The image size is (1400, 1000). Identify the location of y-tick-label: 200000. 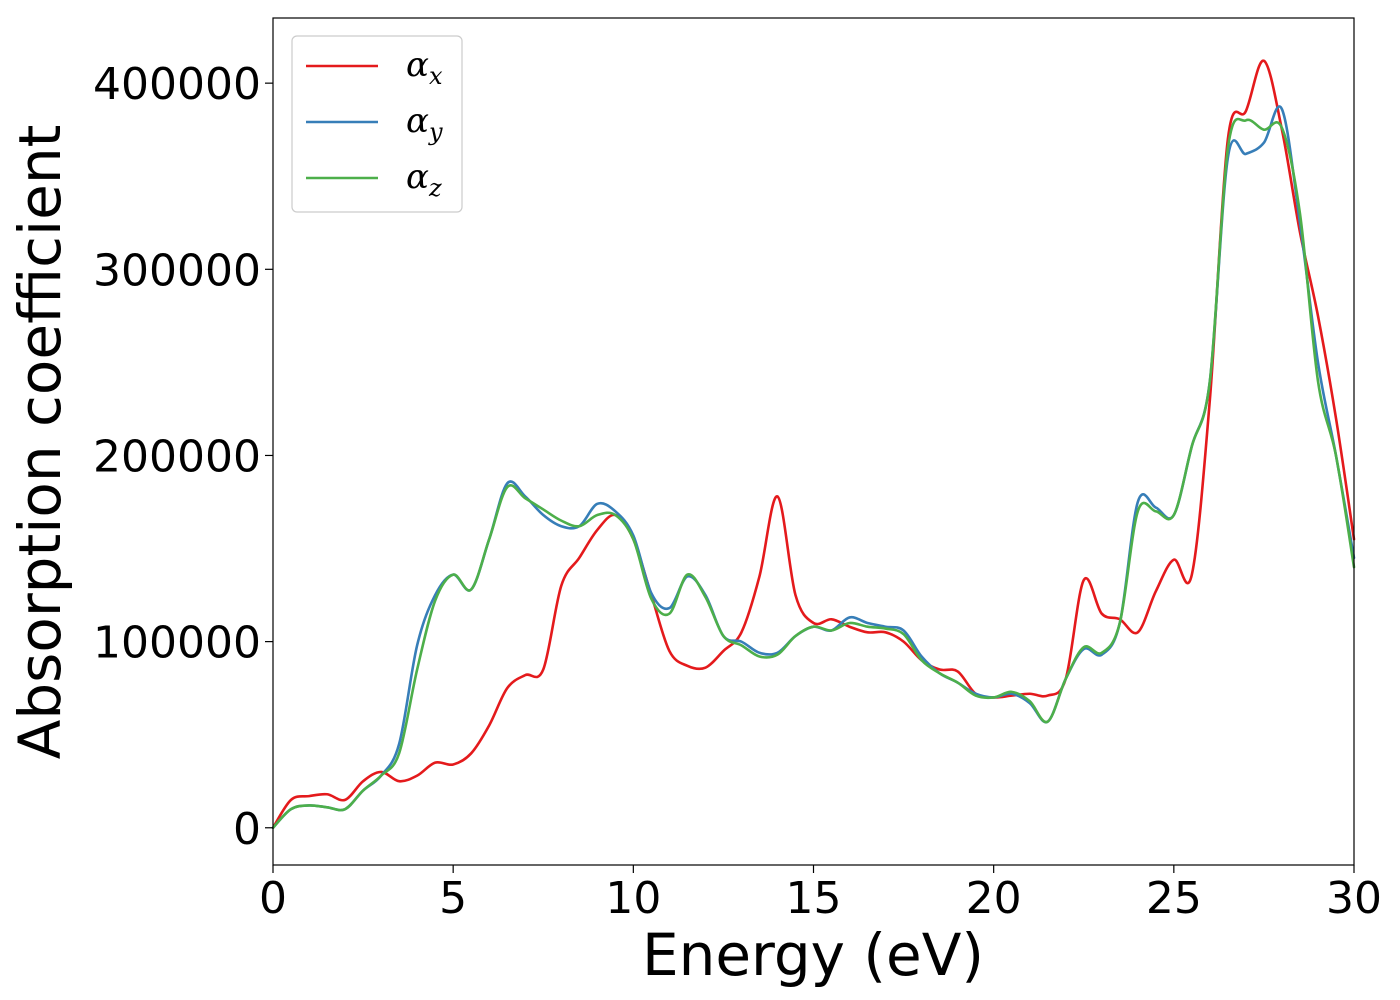
(177, 456).